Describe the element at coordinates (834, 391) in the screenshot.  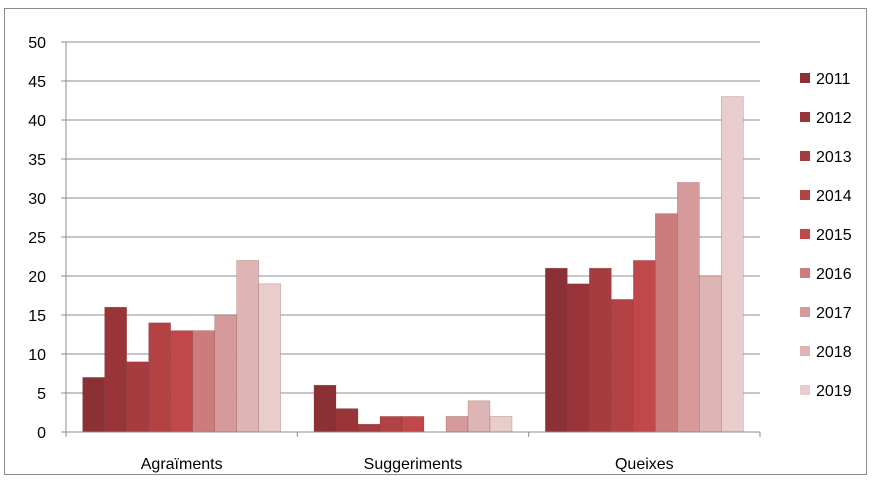
I see `legend-label: 2019` at that location.